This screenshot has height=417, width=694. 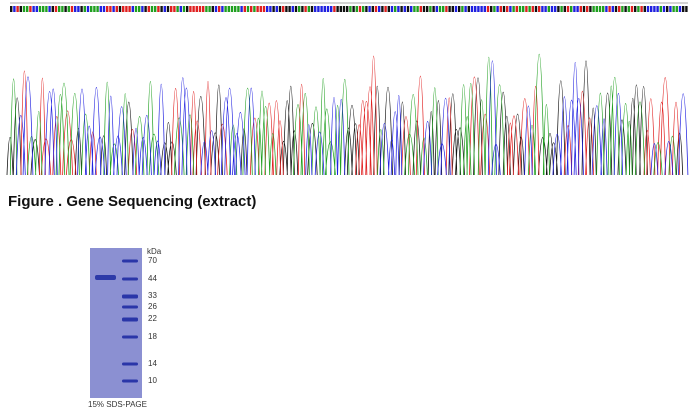 I want to click on caption: Figure . Gene Sequencing (extract), so click(x=132, y=201).